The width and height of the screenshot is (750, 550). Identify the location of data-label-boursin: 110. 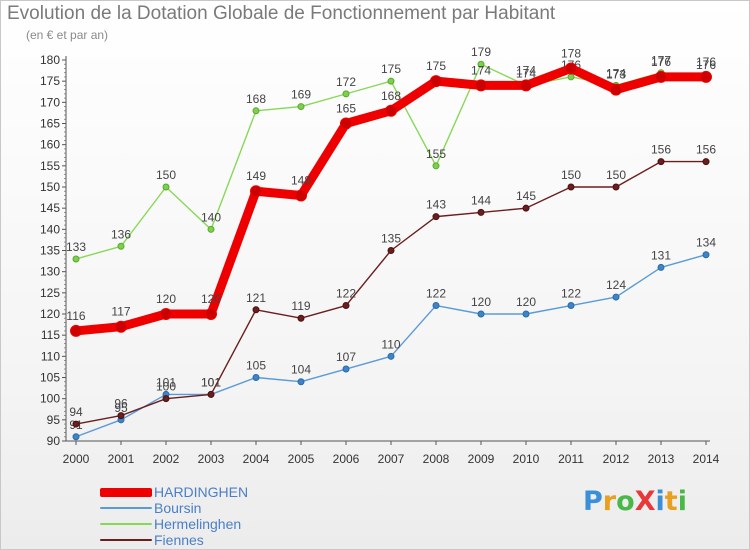
(390, 344).